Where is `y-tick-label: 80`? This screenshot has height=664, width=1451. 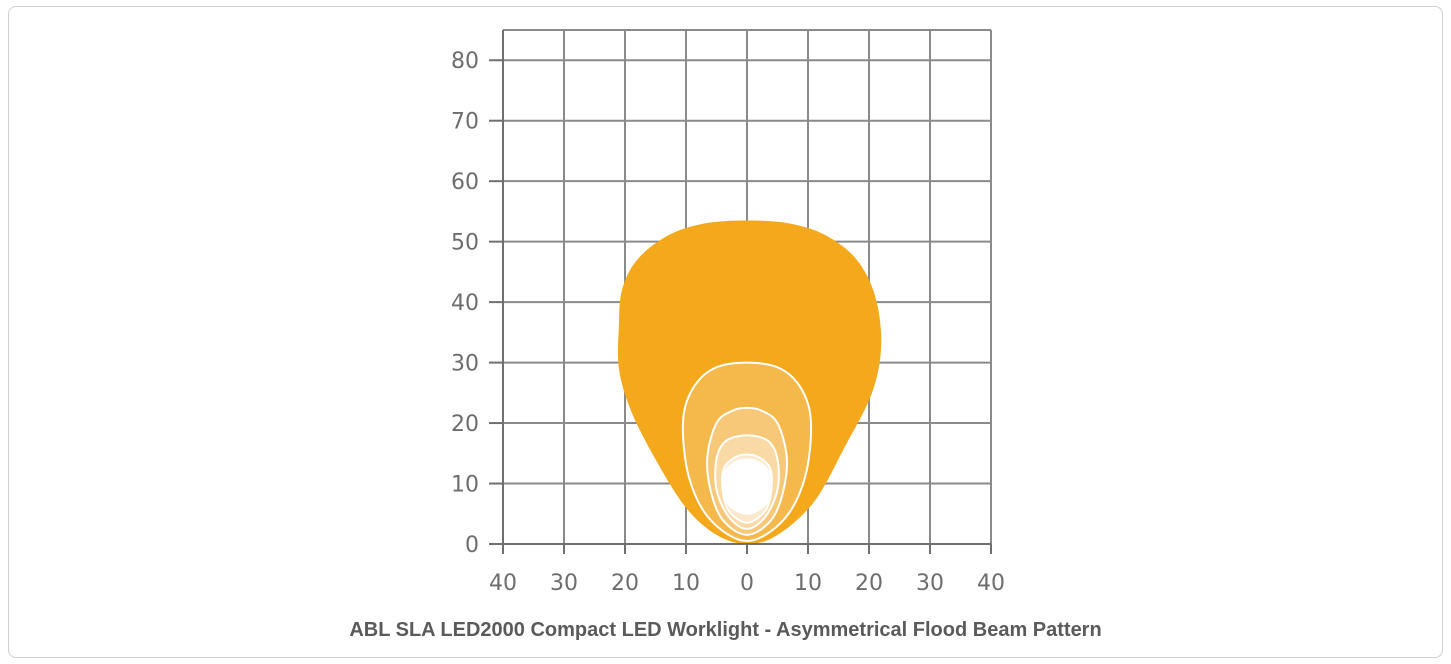
y-tick-label: 80 is located at coordinates (465, 61).